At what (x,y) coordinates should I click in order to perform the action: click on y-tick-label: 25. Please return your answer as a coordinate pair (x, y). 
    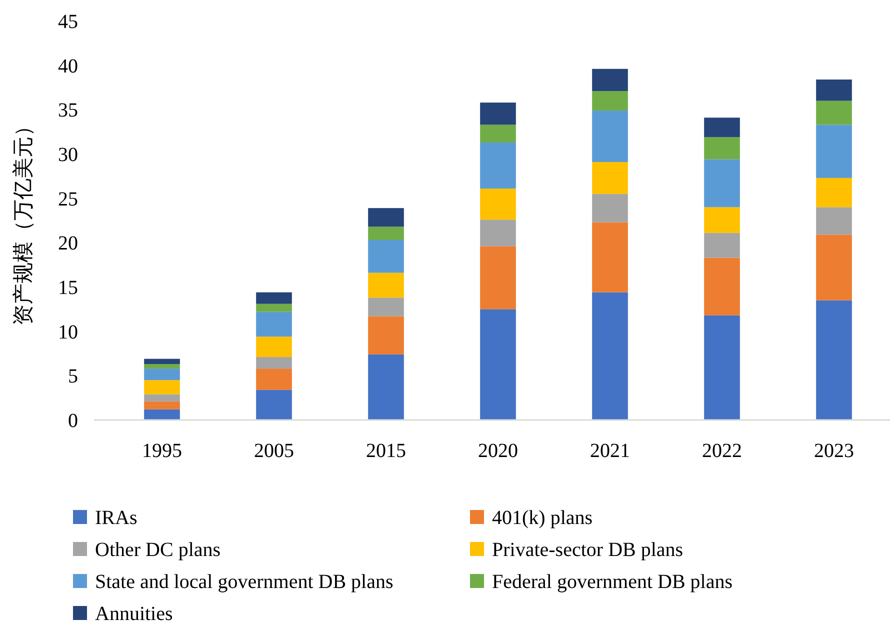
    Looking at the image, I should click on (68, 199).